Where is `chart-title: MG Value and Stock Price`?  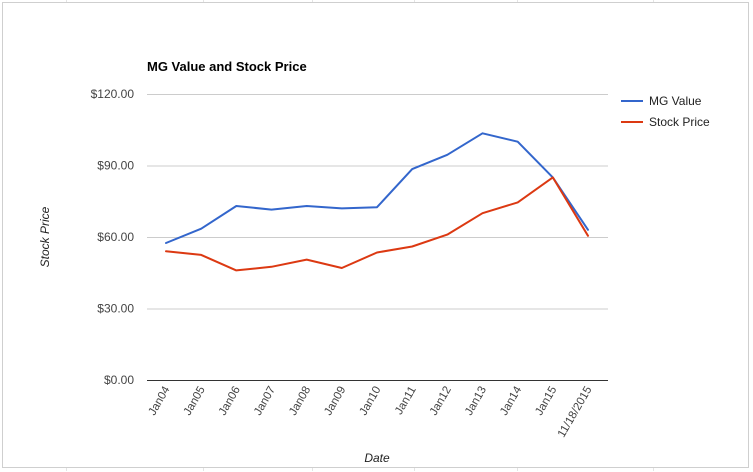 chart-title: MG Value and Stock Price is located at coordinates (227, 66).